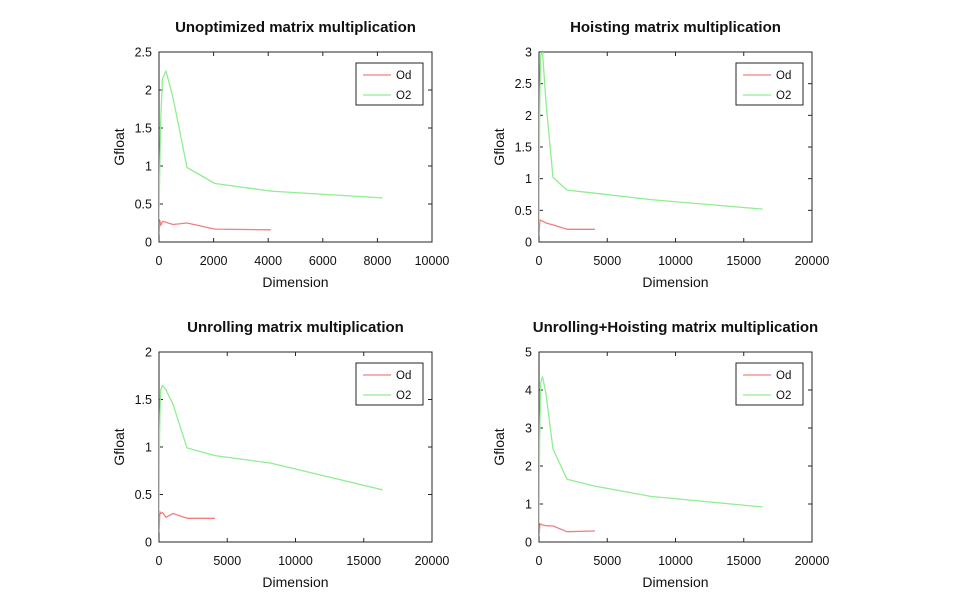 Image resolution: width=954 pixels, height=605 pixels. Describe the element at coordinates (214, 261) in the screenshot. I see `x-tick-label: 2000` at that location.